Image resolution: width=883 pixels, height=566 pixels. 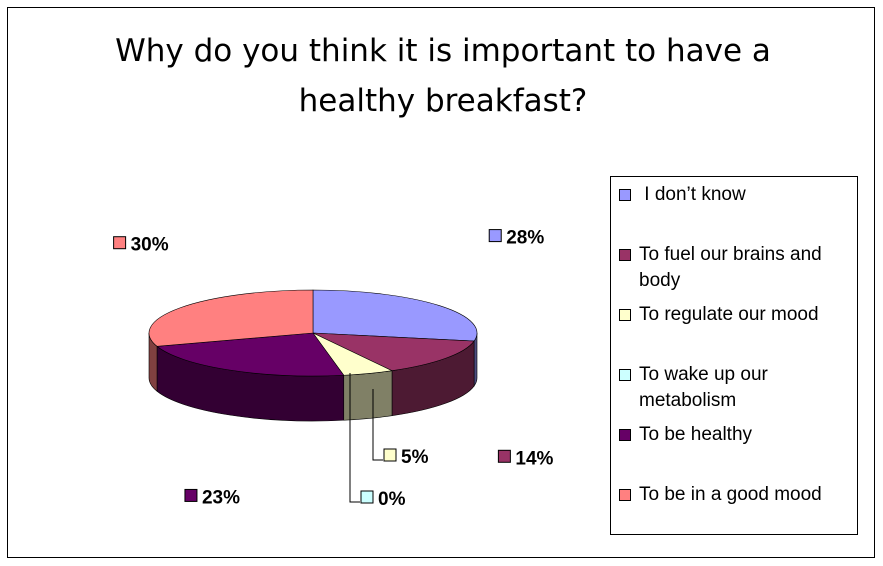 What do you see at coordinates (534, 458) in the screenshot?
I see `data-label-text-2: 14%` at bounding box center [534, 458].